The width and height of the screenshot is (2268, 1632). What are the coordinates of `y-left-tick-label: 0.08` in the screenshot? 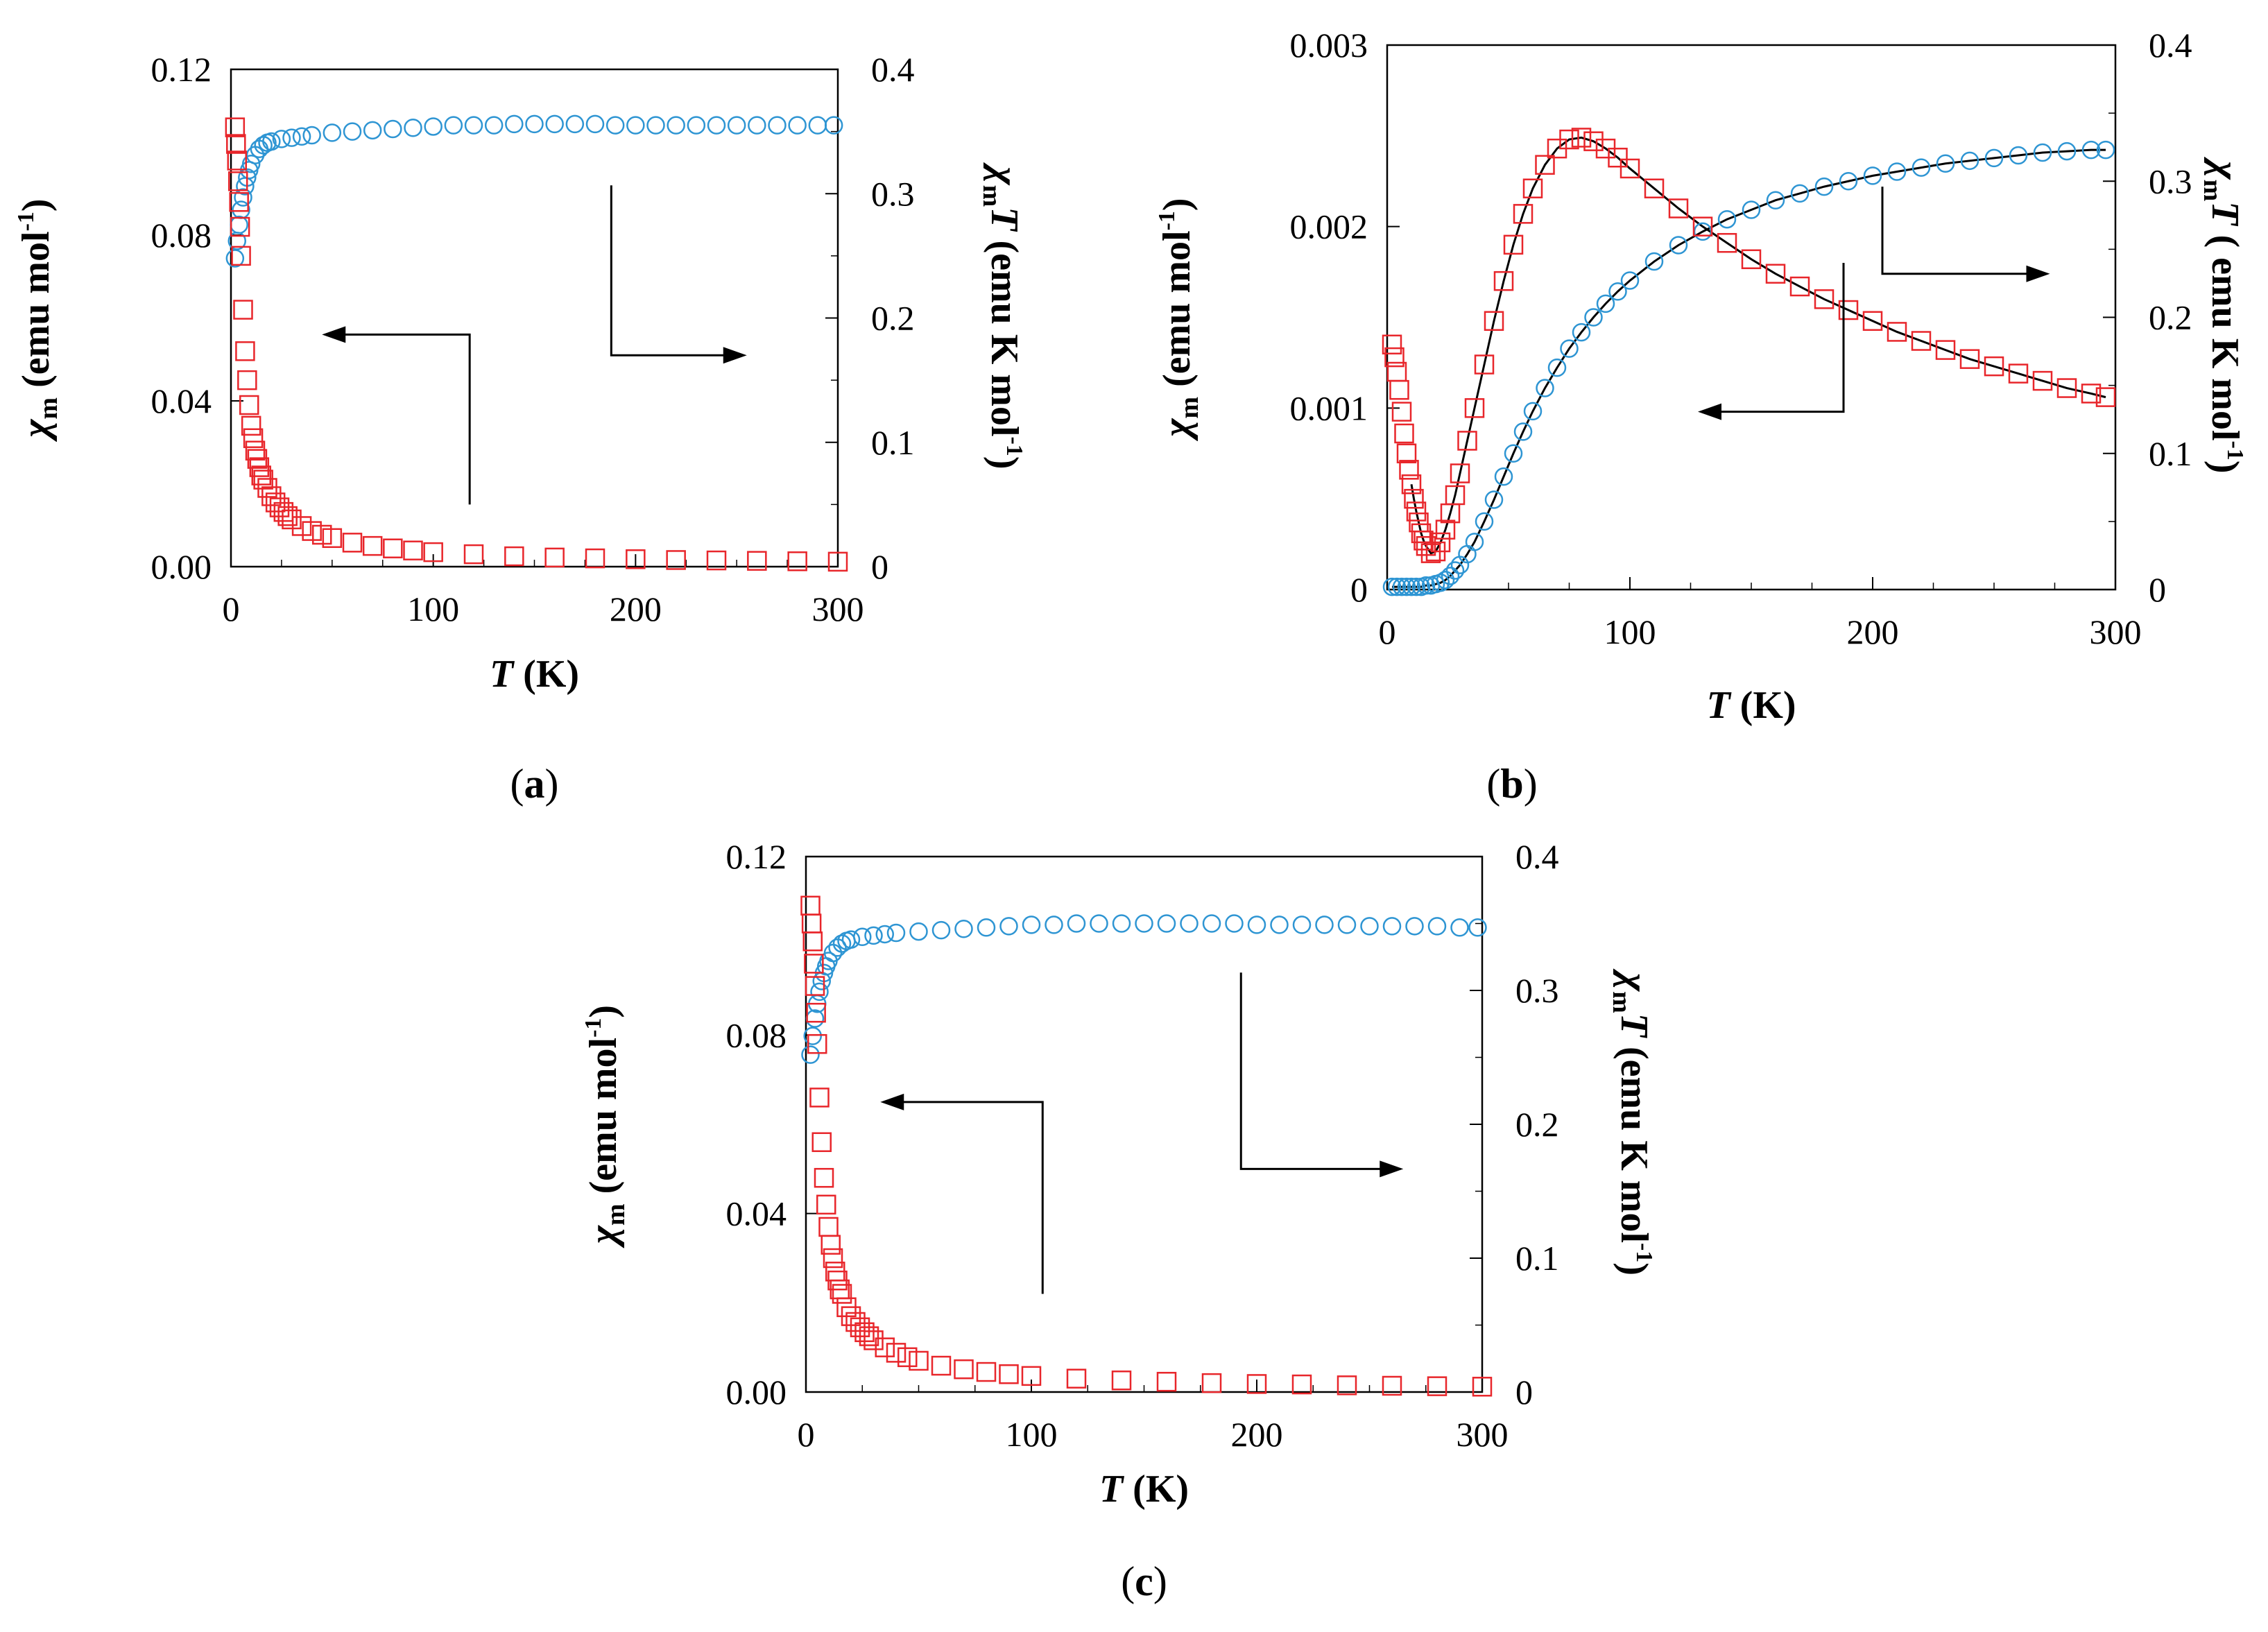 It's located at (182, 236).